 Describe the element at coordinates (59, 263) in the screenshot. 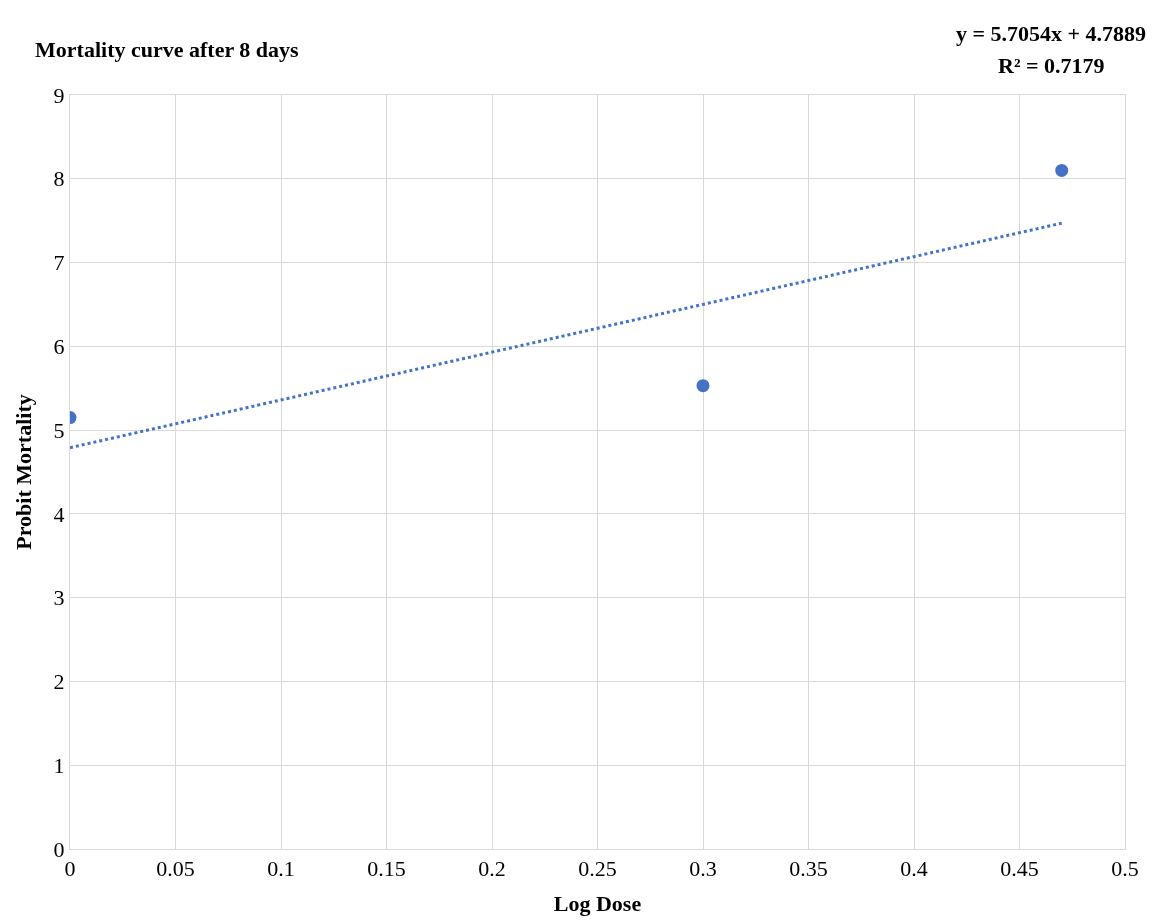

I see `y-tick-label: 7` at that location.